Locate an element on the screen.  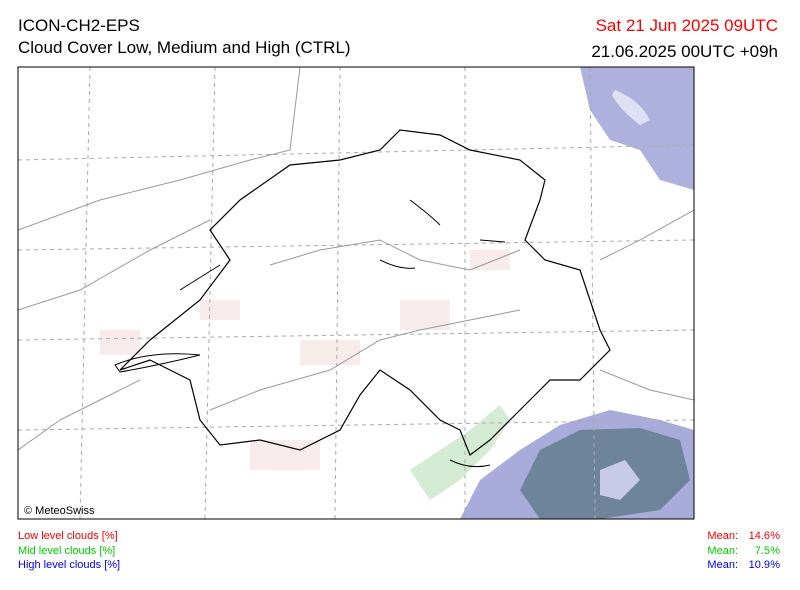
legend-label: Mid level clouds [%] is located at coordinates (67, 550).